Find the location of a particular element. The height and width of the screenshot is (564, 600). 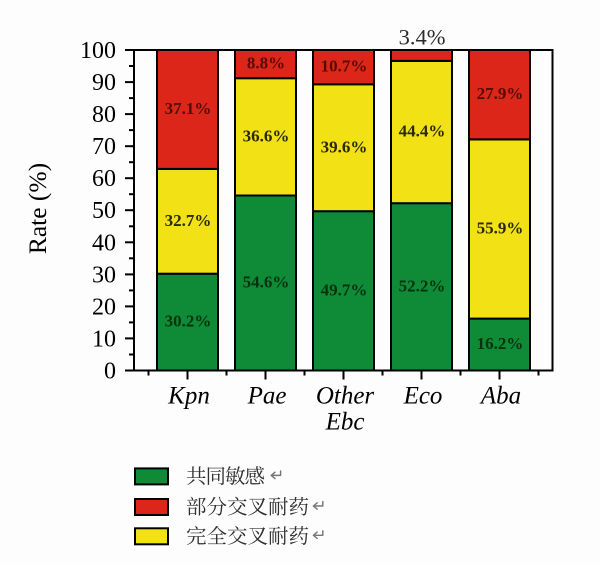

svg-text: 90 is located at coordinates (104, 83).